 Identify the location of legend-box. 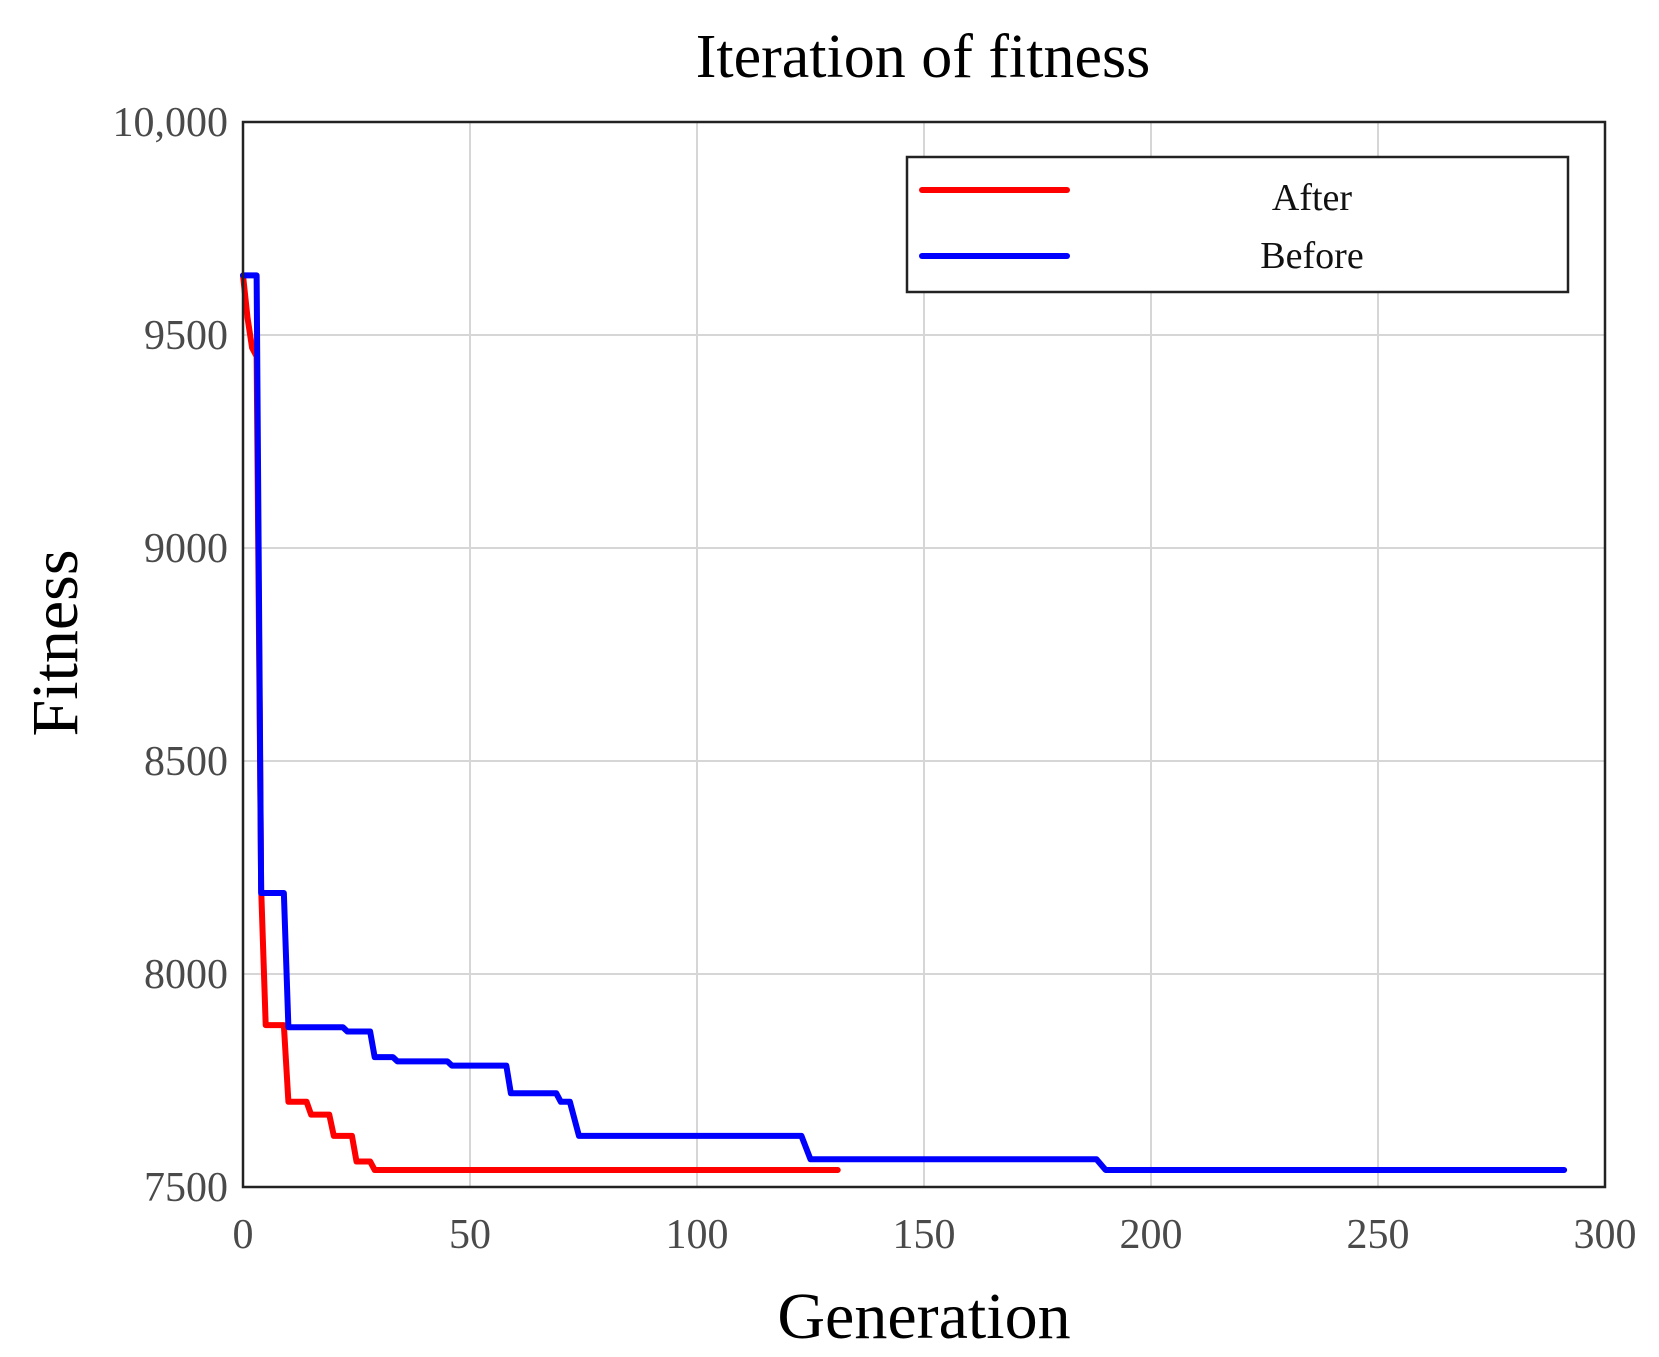
(1237, 224).